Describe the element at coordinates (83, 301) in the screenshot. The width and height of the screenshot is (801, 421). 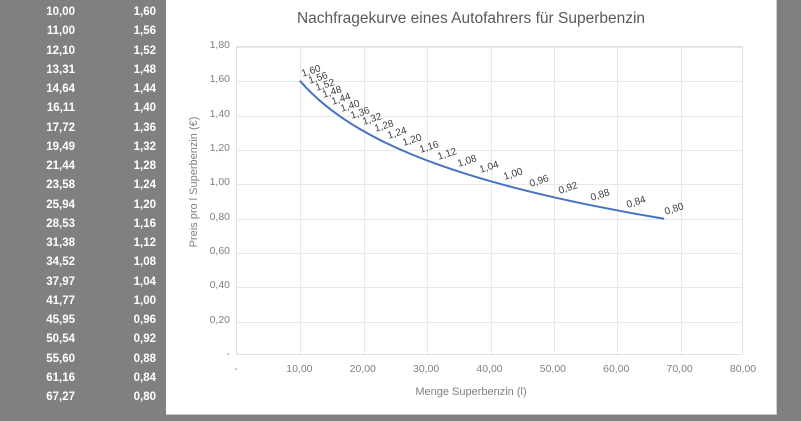
I see `table-row: 41,77 1,00` at that location.